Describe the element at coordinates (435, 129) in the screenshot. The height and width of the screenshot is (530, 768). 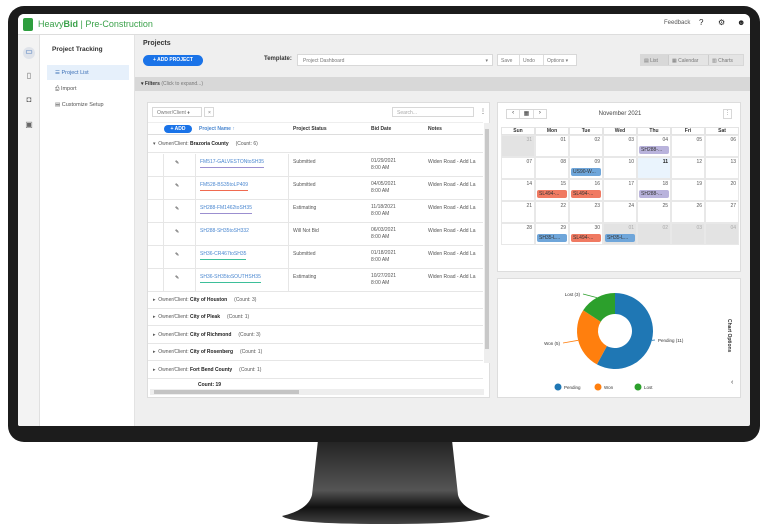
I see `column-header-notes: Notes` at that location.